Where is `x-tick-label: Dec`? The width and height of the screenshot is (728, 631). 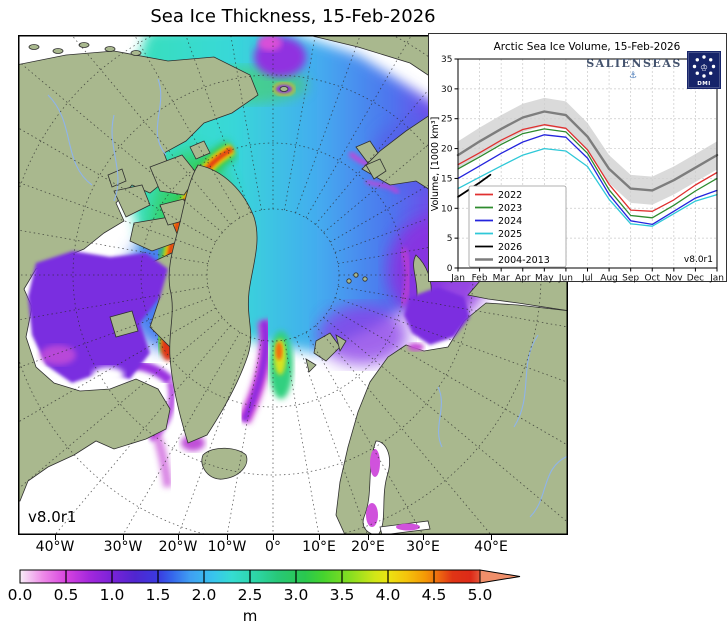 x-tick-label: Dec is located at coordinates (695, 279).